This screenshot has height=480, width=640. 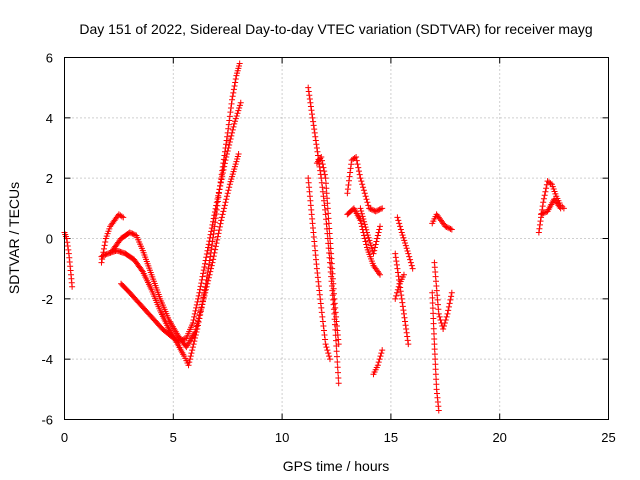 What do you see at coordinates (378, 362) in the screenshot?
I see `series-seg-l` at bounding box center [378, 362].